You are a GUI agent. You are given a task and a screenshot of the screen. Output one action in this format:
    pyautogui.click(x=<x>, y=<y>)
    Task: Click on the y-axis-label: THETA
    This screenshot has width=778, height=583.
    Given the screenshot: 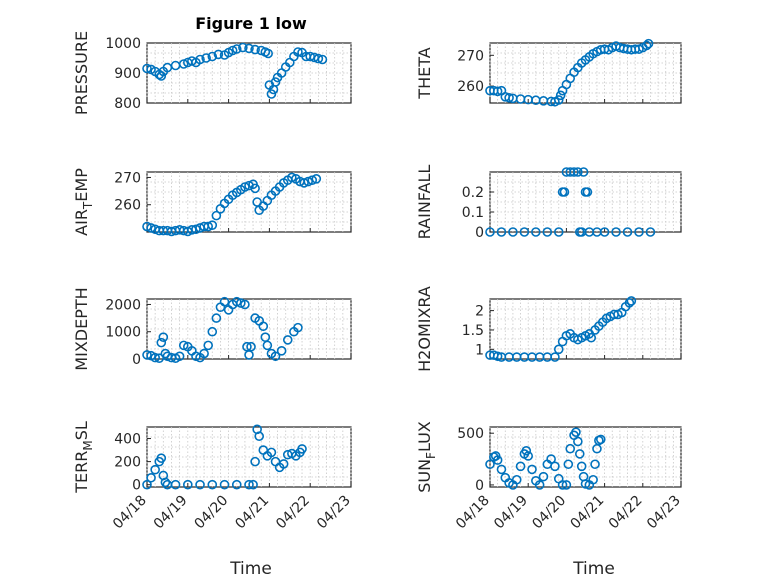 What is the action you would take?
    pyautogui.click(x=424, y=73)
    